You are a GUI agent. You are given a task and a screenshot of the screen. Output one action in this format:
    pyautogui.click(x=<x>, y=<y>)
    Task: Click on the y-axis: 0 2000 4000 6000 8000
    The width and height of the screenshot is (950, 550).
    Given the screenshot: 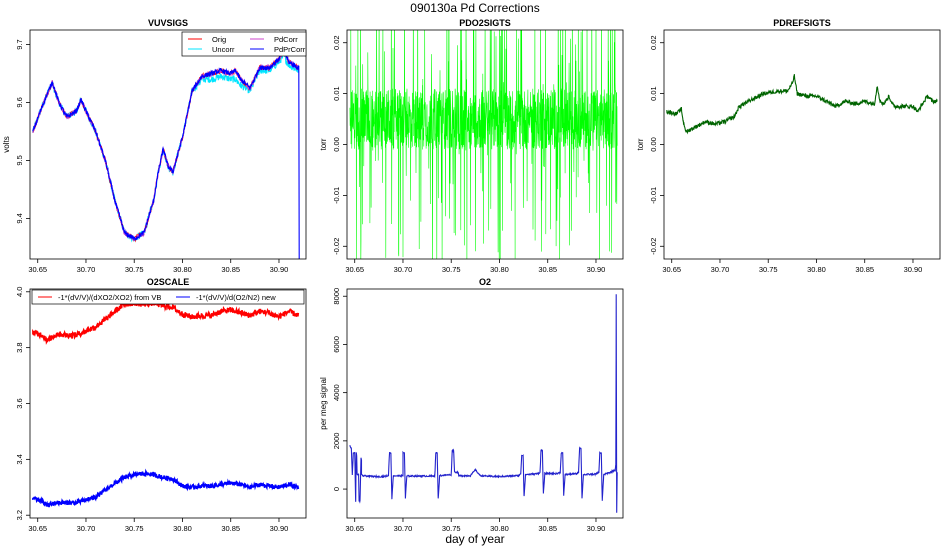 What is the action you would take?
    pyautogui.click(x=339, y=389)
    